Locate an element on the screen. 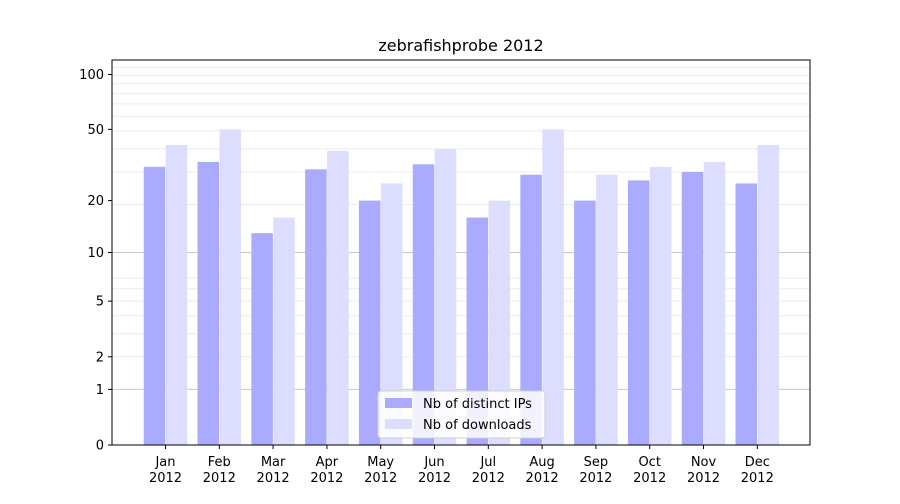  x-tick-label: Sep 2012 is located at coordinates (595, 470).